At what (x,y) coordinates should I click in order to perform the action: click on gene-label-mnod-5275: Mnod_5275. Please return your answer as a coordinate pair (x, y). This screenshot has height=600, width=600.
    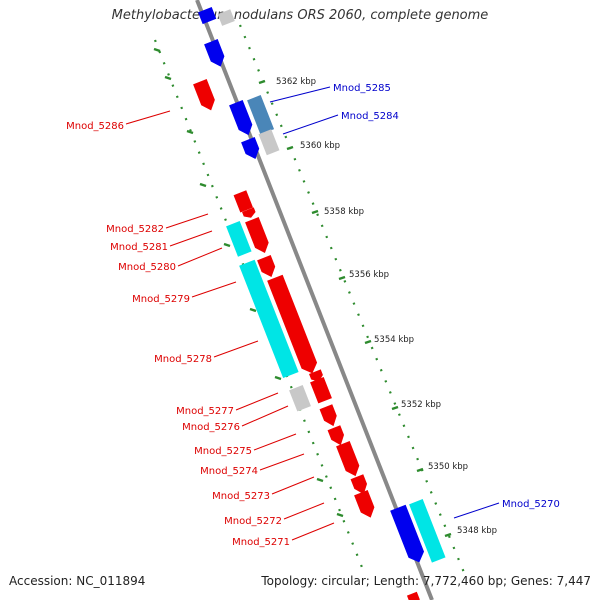
    Looking at the image, I should click on (223, 451).